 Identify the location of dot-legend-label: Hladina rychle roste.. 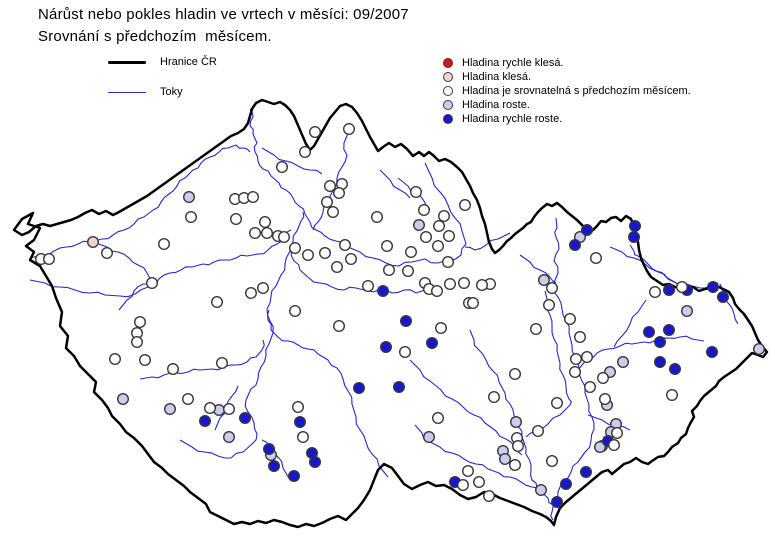
(512, 119).